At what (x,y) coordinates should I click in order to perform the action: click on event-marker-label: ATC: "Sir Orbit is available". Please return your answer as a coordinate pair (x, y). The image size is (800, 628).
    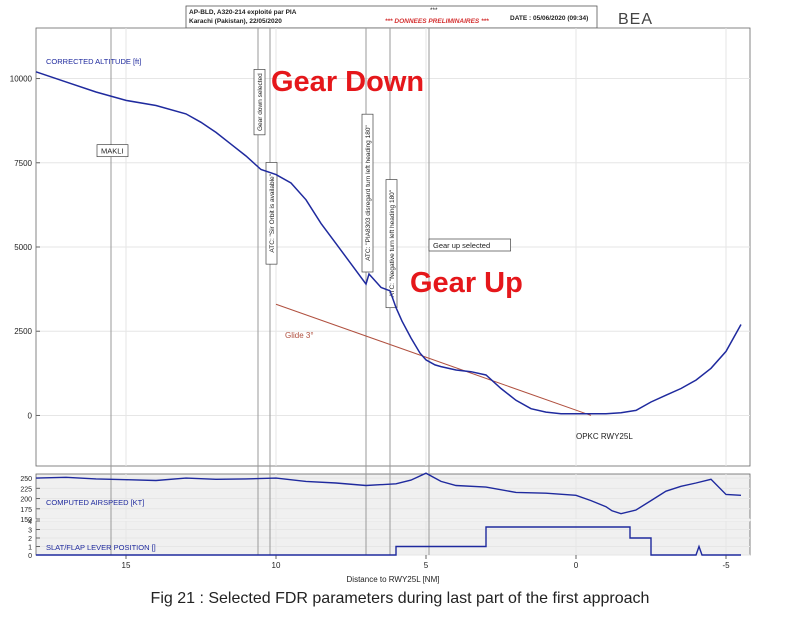
    Looking at the image, I should click on (272, 212).